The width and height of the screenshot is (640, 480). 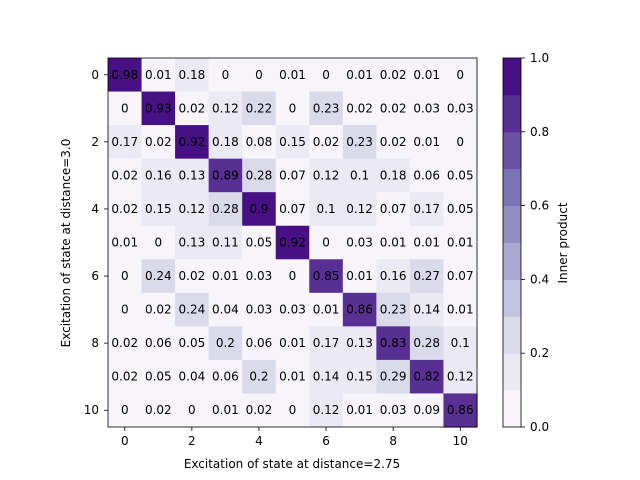 What do you see at coordinates (95, 75) in the screenshot?
I see `y-tick-label: 0` at bounding box center [95, 75].